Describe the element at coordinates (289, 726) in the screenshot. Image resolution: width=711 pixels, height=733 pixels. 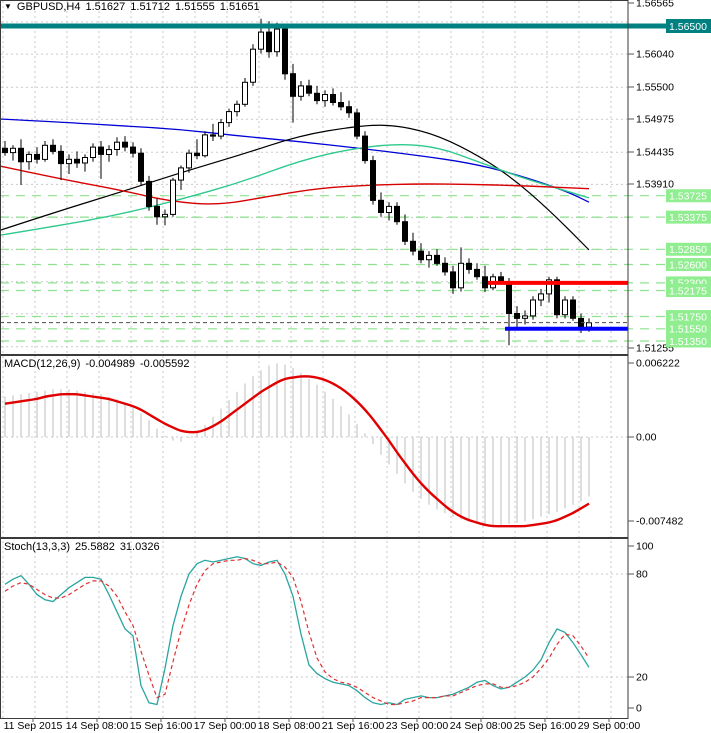
I see `svg-text: 18 Sep 08:00` at that location.